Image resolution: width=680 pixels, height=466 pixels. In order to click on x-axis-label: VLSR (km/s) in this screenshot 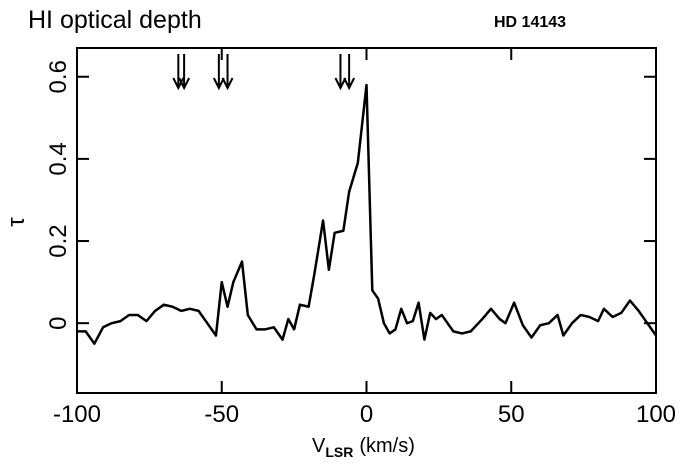, I will do `click(363, 447)`.